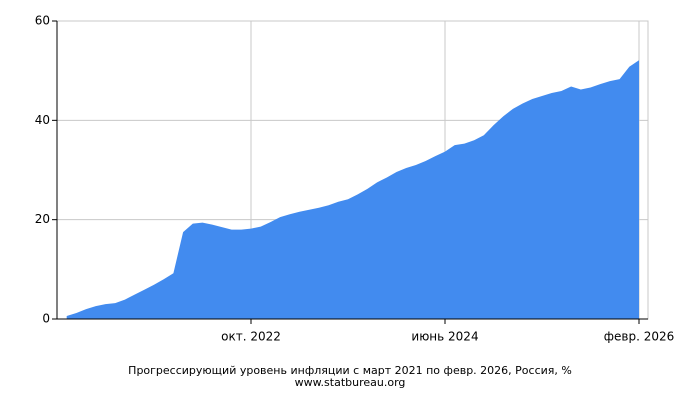  What do you see at coordinates (46, 319) in the screenshot?
I see `y-tick-label: 0` at bounding box center [46, 319].